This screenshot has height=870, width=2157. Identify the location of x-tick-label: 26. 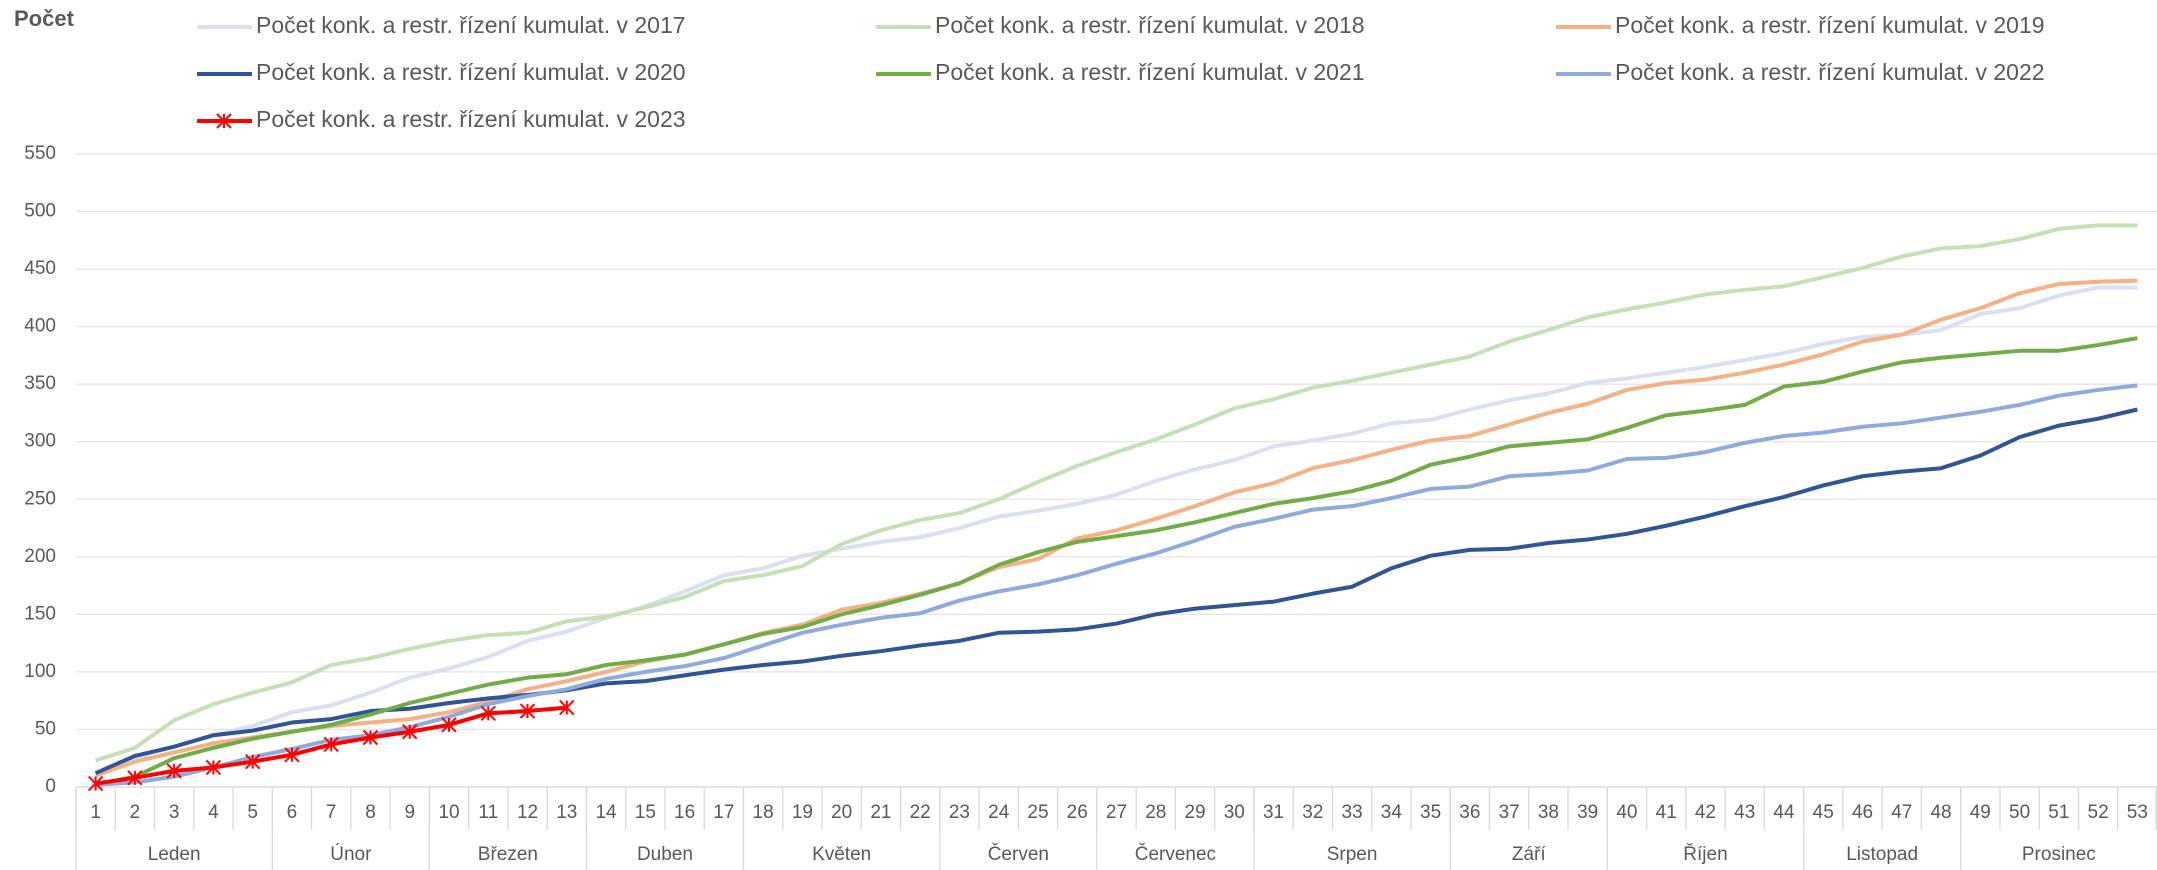
(1077, 812).